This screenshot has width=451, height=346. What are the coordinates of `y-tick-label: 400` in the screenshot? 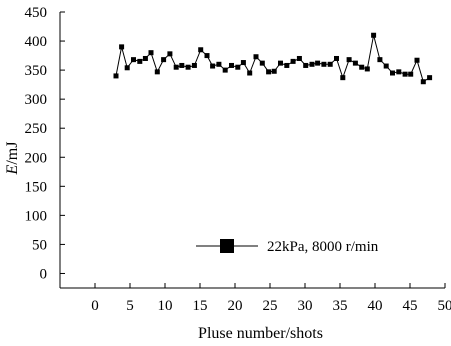 It's located at (36, 42).